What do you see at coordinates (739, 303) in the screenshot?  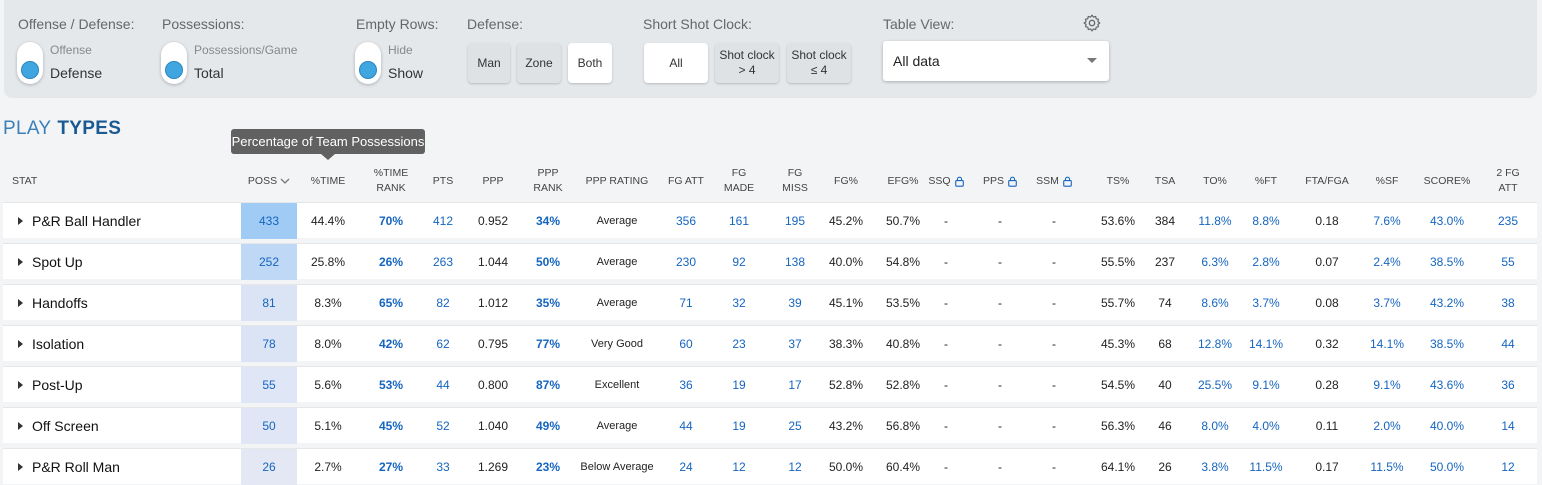 I see `table-cell: 32` at bounding box center [739, 303].